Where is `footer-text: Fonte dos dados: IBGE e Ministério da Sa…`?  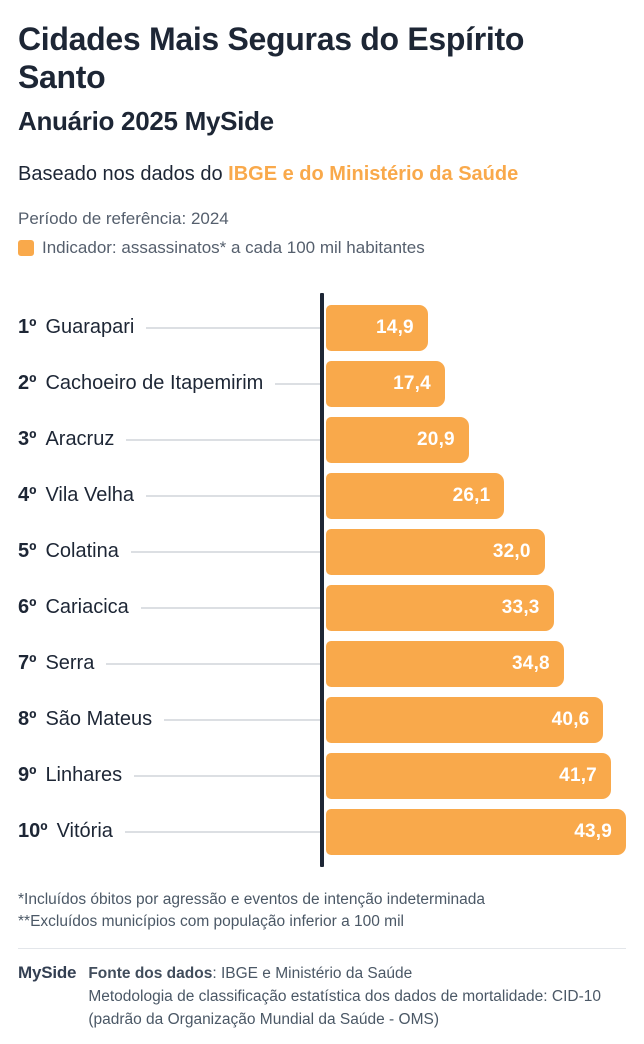 footer-text: Fonte dos dados: IBGE e Ministério da Sa… is located at coordinates (344, 997).